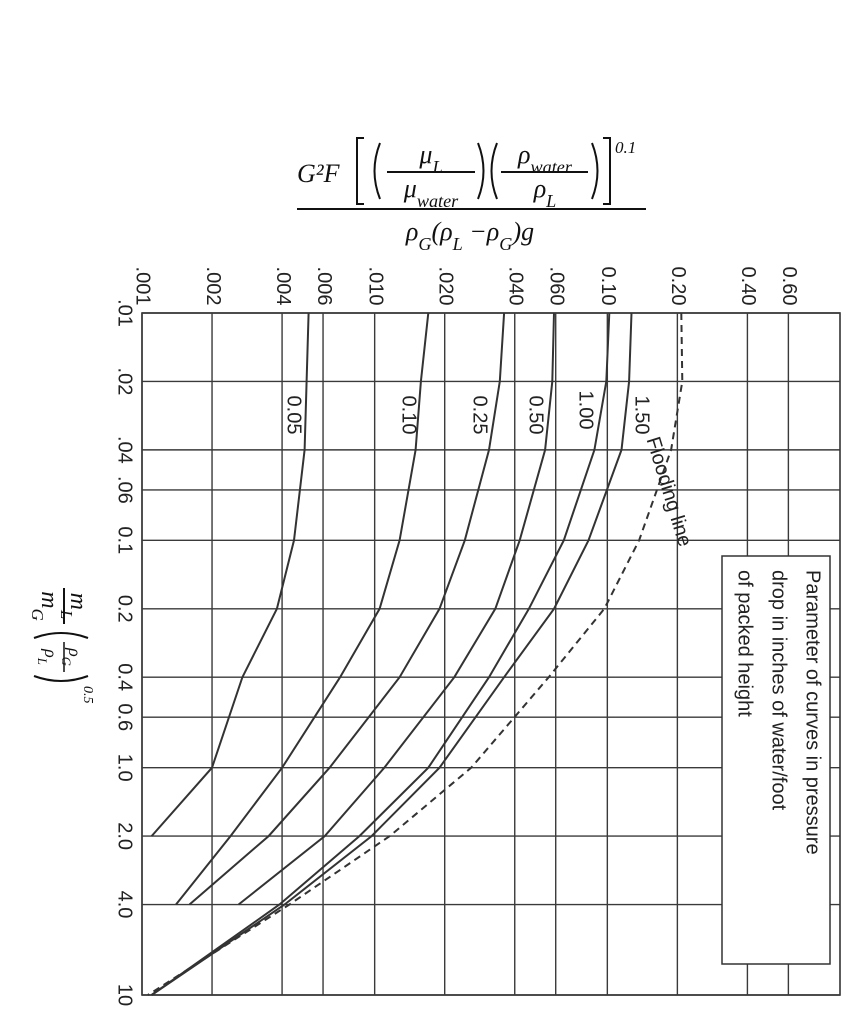 The height and width of the screenshot is (1024, 856). What do you see at coordinates (125, 905) in the screenshot?
I see `x-tick-label: 4.0` at bounding box center [125, 905].